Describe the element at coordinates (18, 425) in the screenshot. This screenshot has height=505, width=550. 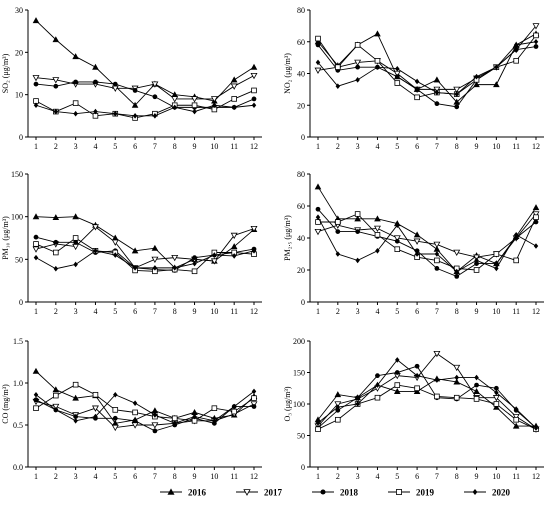
I see `y-tick-label: 0.5` at that location.